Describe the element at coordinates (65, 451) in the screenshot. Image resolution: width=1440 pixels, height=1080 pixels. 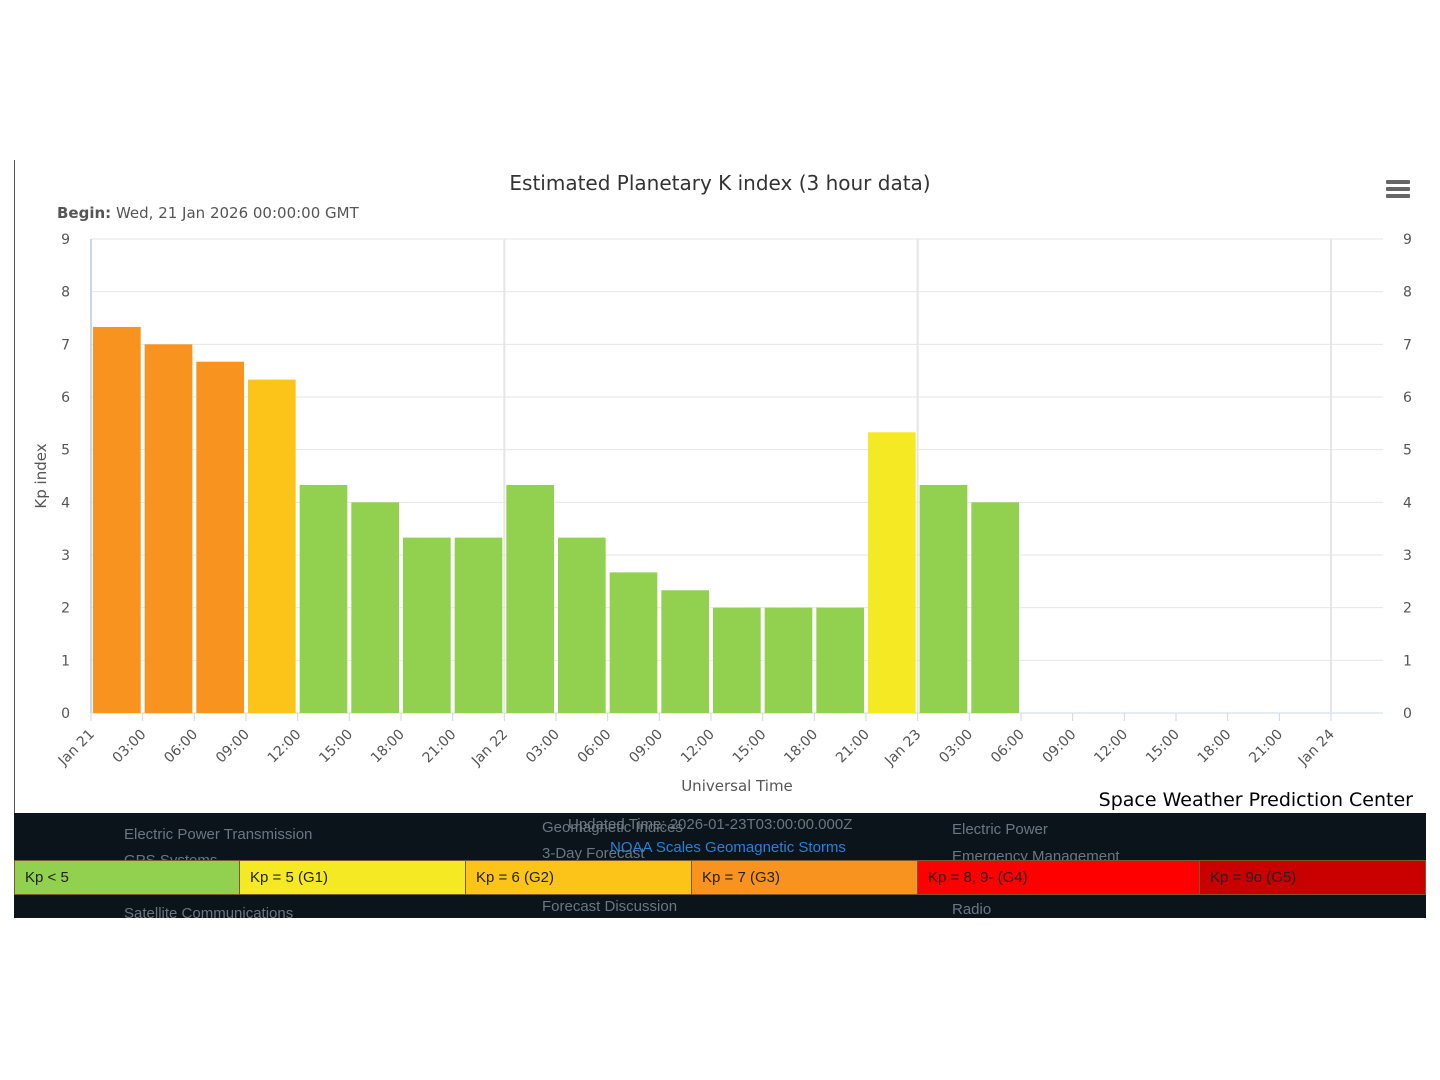
I see `y-tick-label-left: 5` at that location.